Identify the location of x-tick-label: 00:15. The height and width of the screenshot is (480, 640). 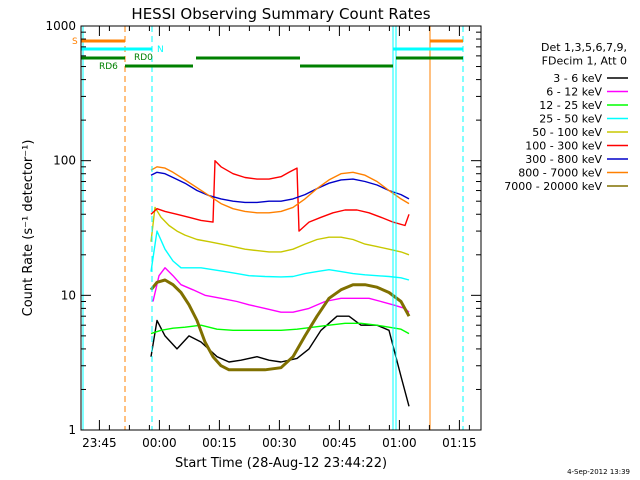
(219, 443).